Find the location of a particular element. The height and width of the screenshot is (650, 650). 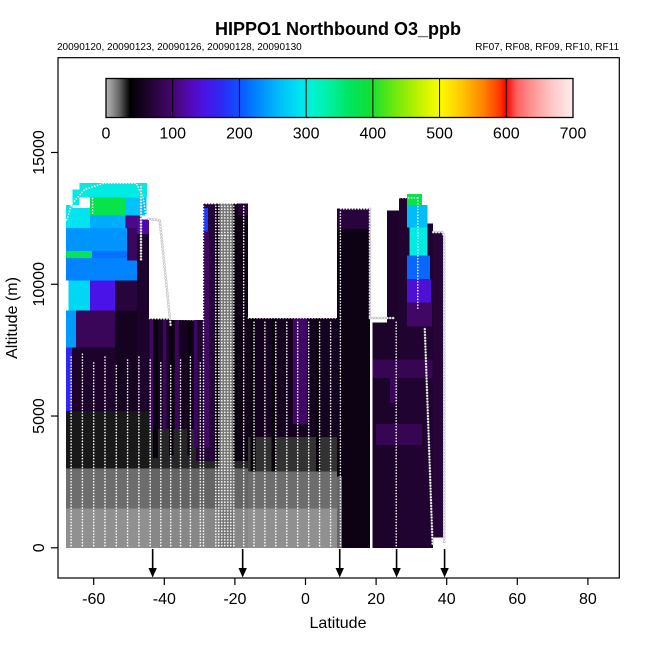

colorbar: 0 100 200 300 400 500 600 700 is located at coordinates (344, 110).